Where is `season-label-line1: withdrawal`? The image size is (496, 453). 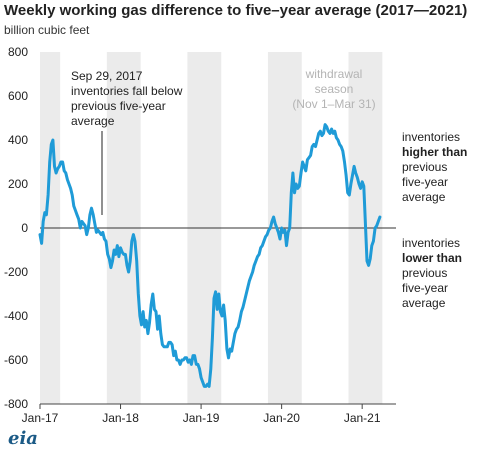 season-label-line1: withdrawal is located at coordinates (334, 74).